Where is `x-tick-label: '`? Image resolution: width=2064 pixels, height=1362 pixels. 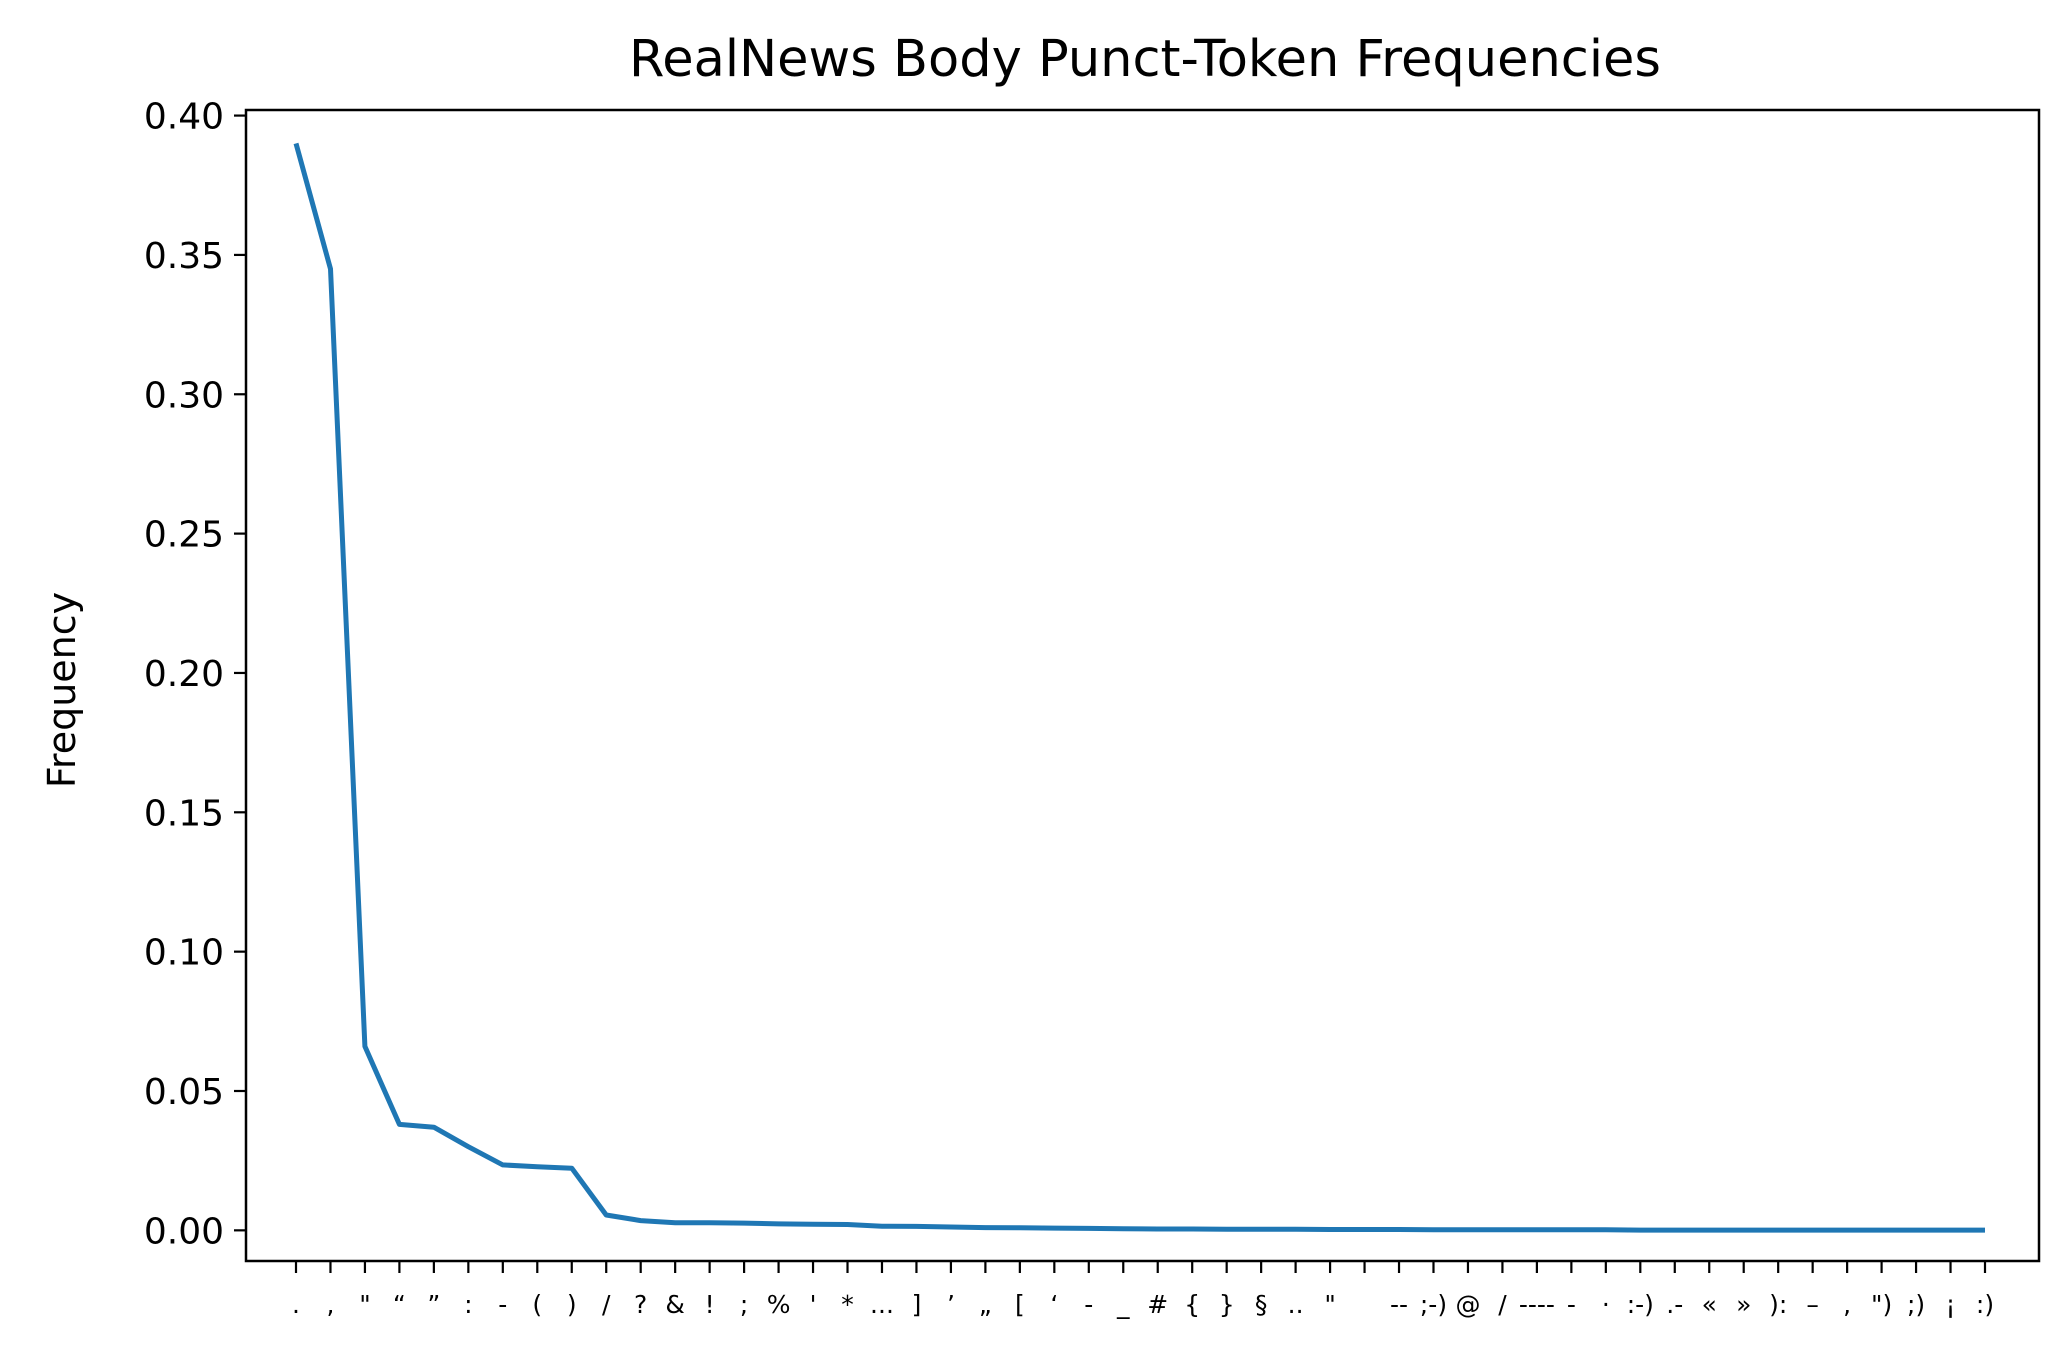
x-tick-label: ' is located at coordinates (813, 1304).